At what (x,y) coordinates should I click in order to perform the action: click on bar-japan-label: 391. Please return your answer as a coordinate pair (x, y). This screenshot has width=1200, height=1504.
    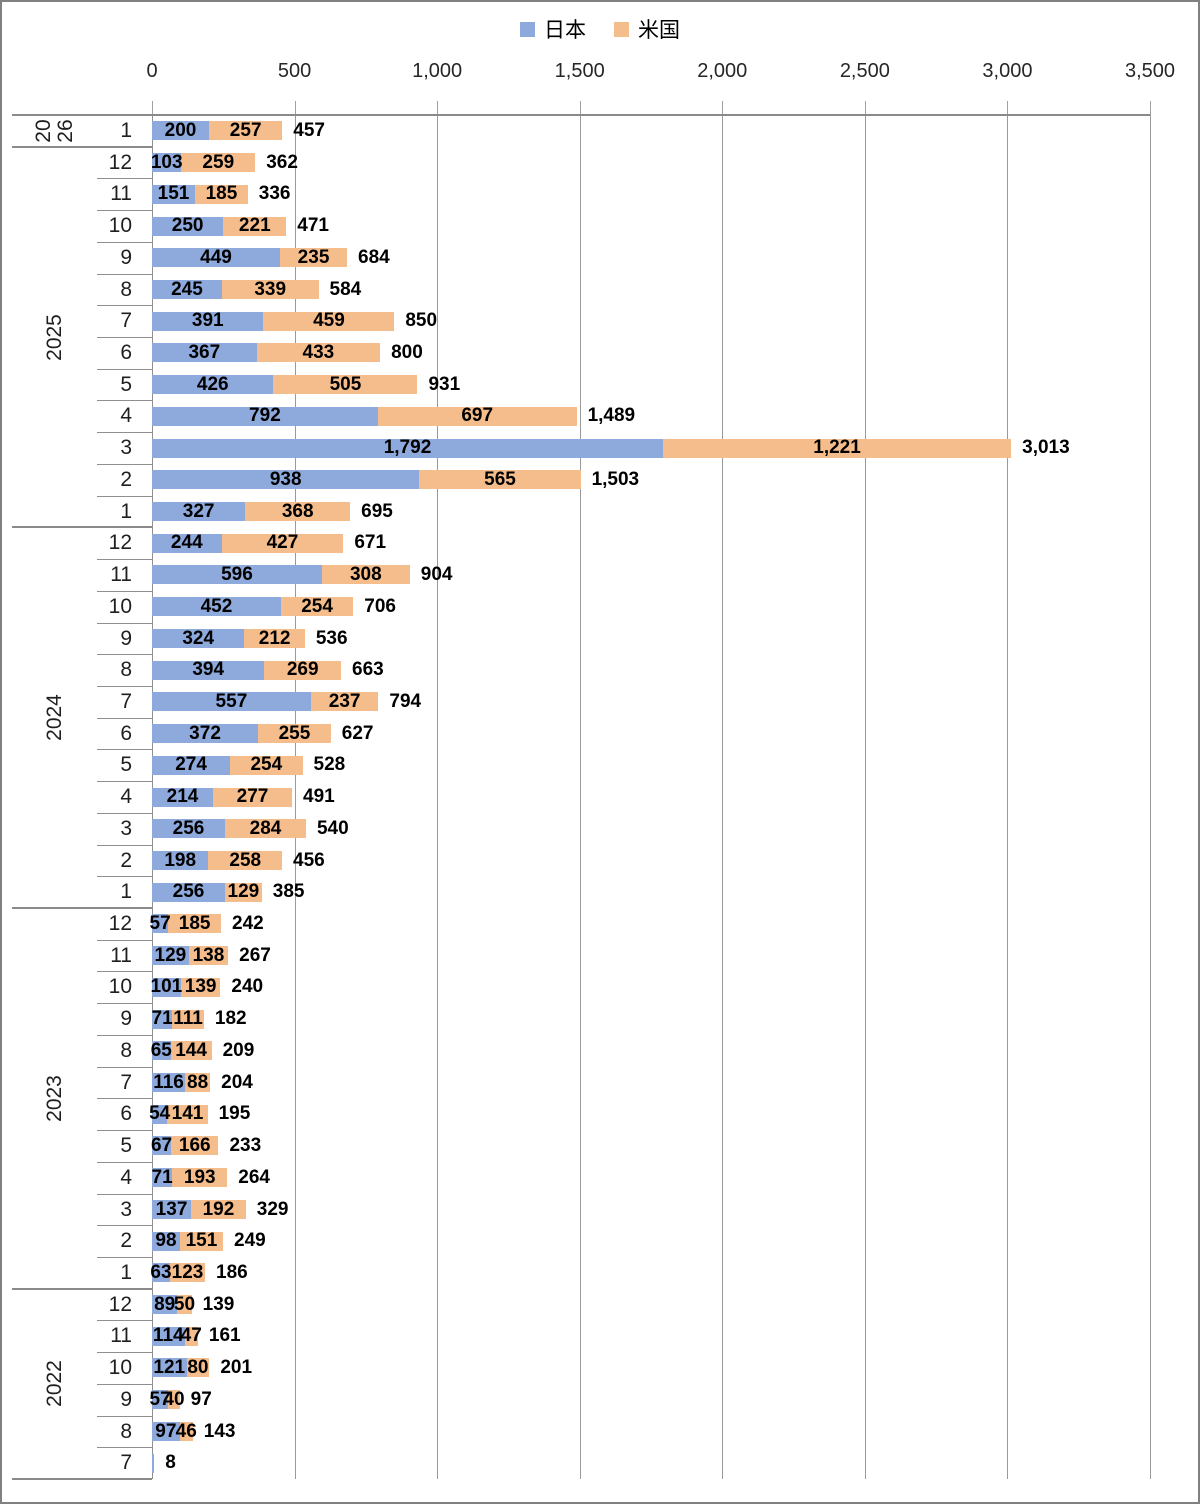
    Looking at the image, I should click on (207, 321).